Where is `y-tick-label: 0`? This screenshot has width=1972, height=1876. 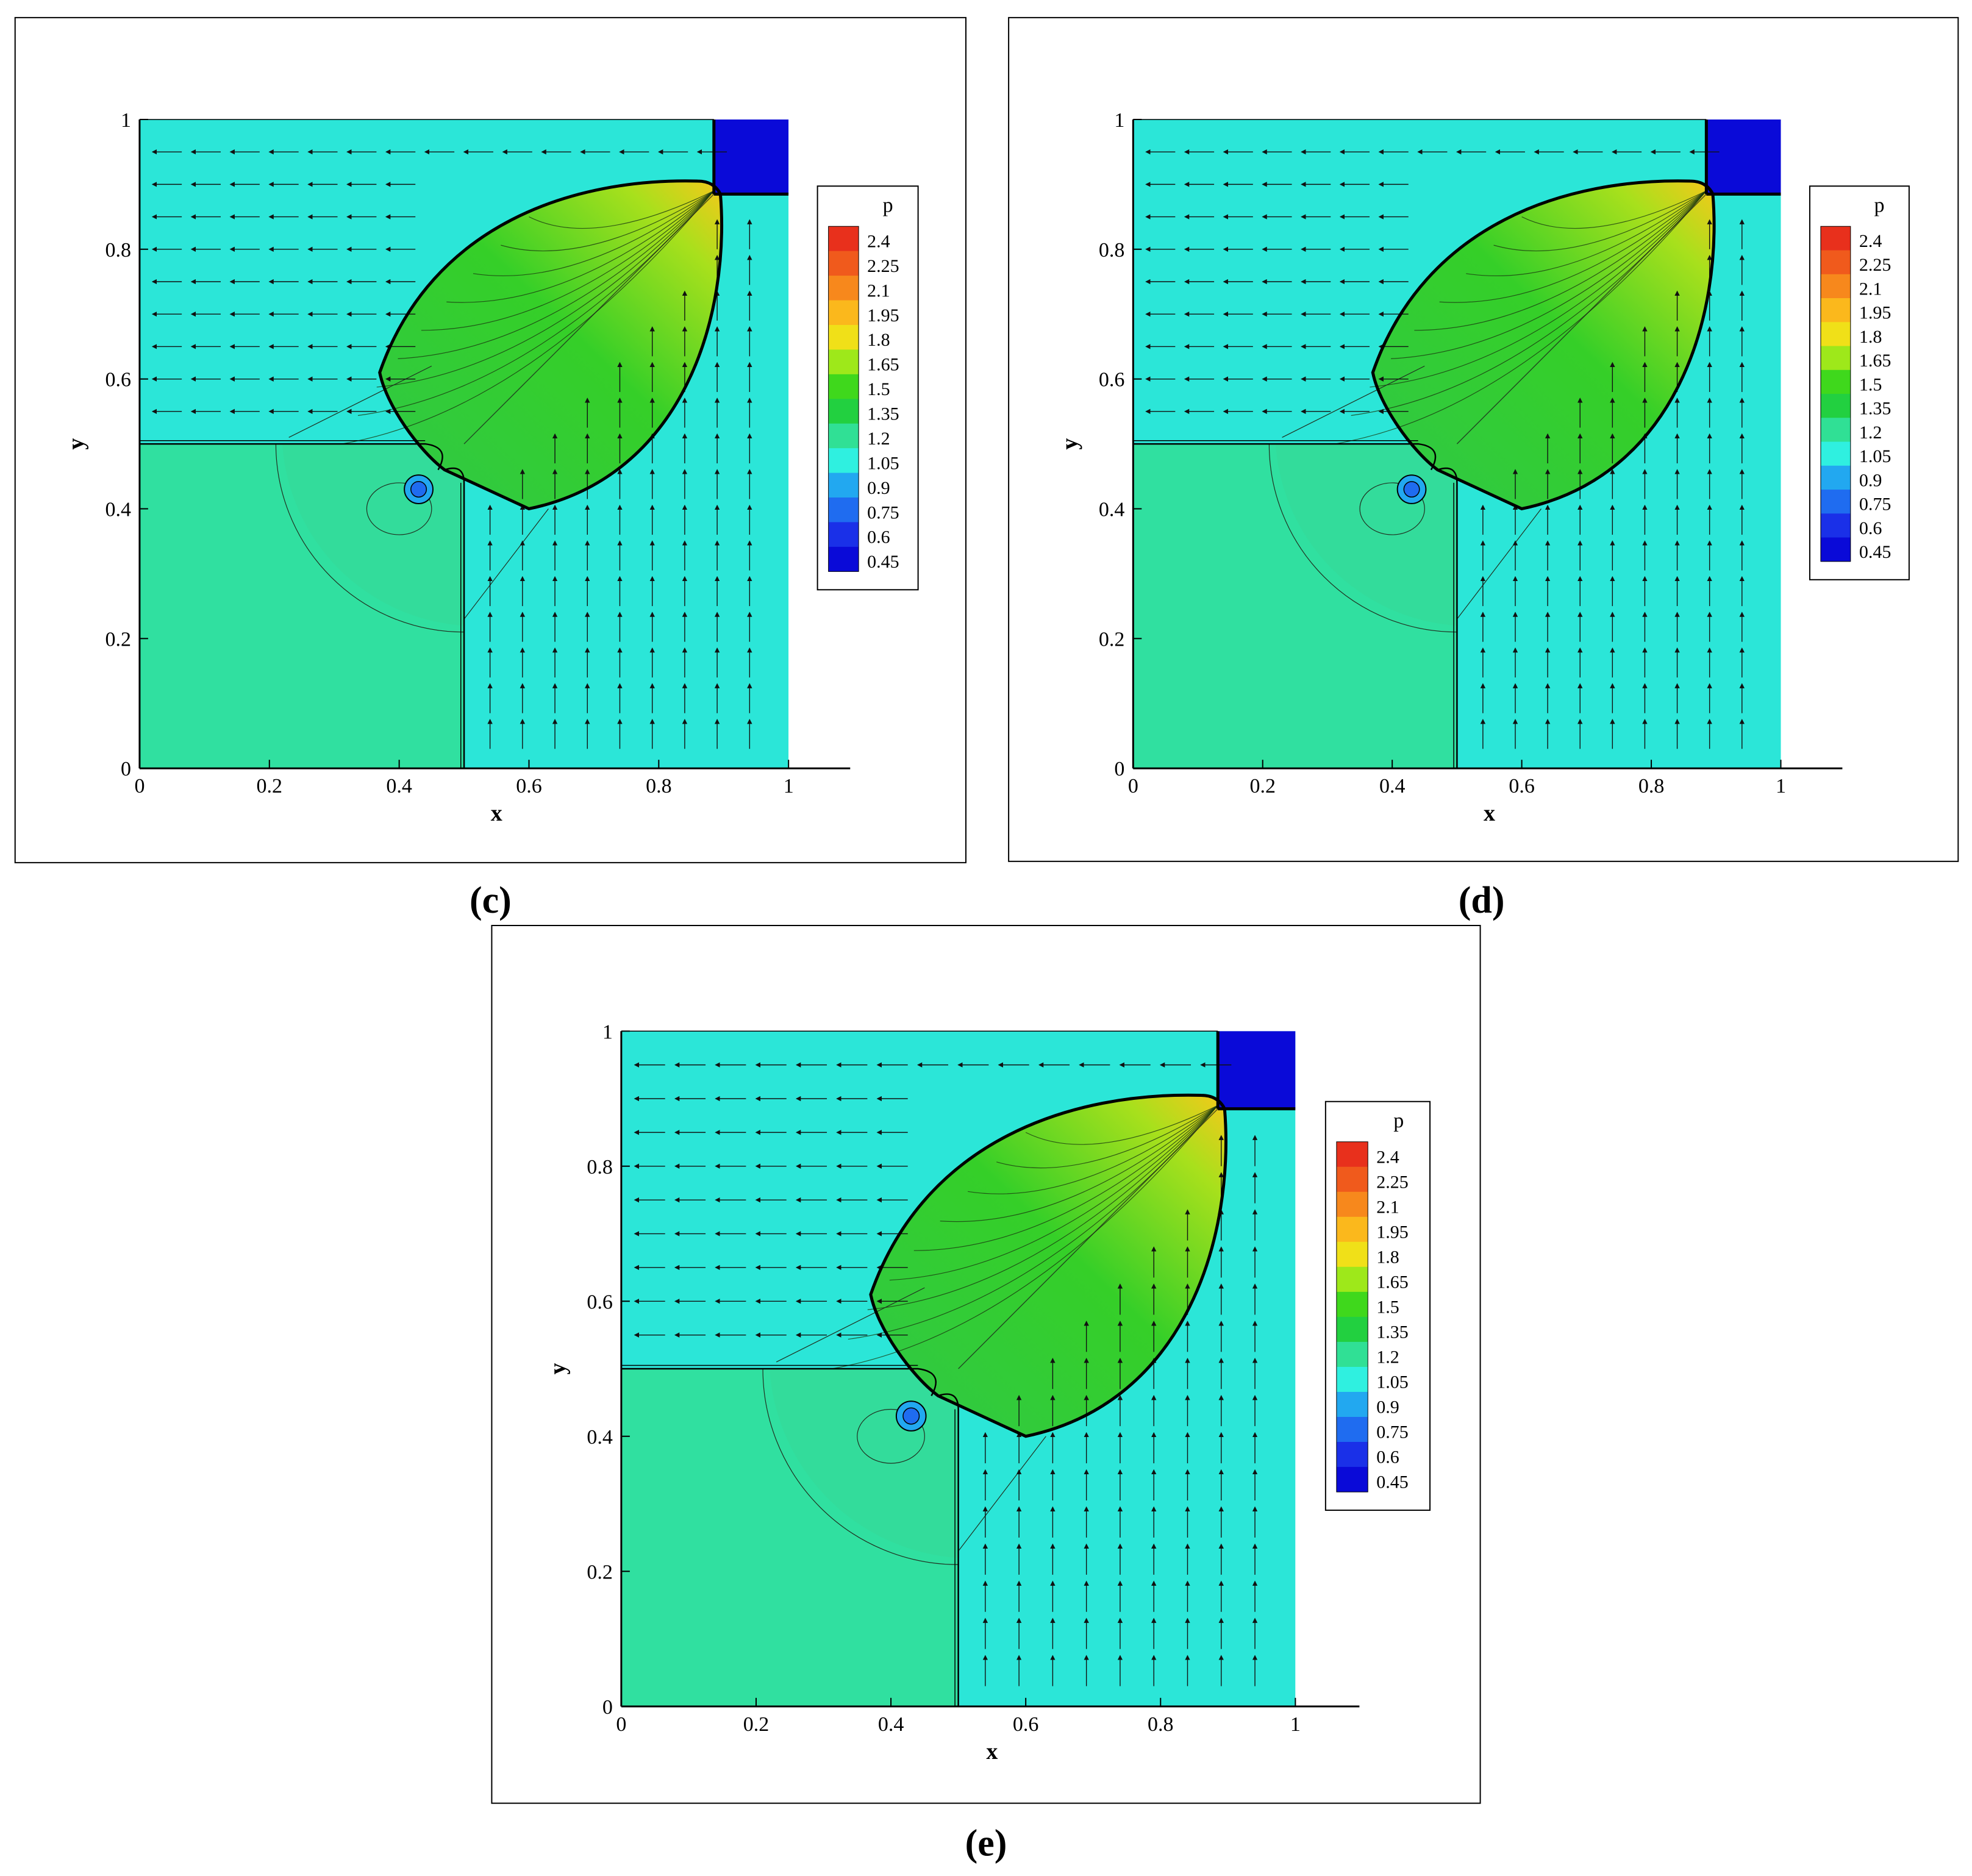
y-tick-label: 0 is located at coordinates (1119, 769).